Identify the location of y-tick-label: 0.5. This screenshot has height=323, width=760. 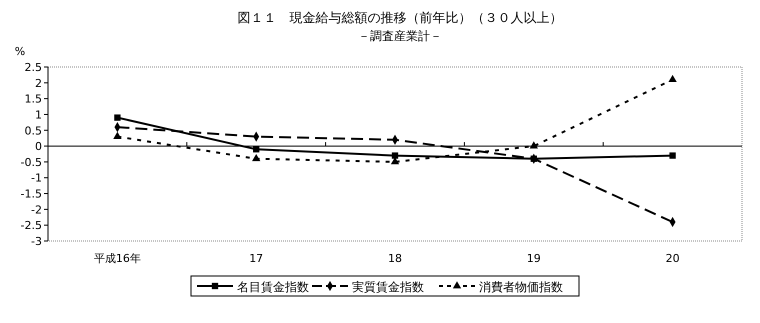
(33, 131).